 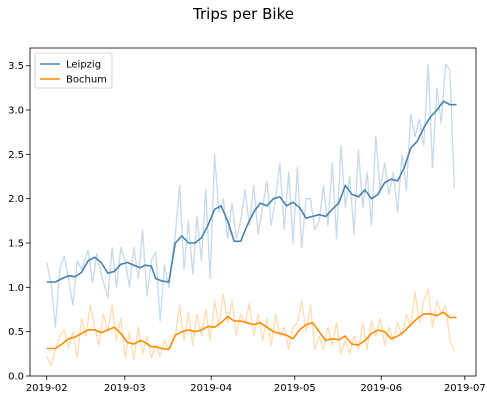 I want to click on x-tick-label: 2019-02, so click(x=47, y=388).